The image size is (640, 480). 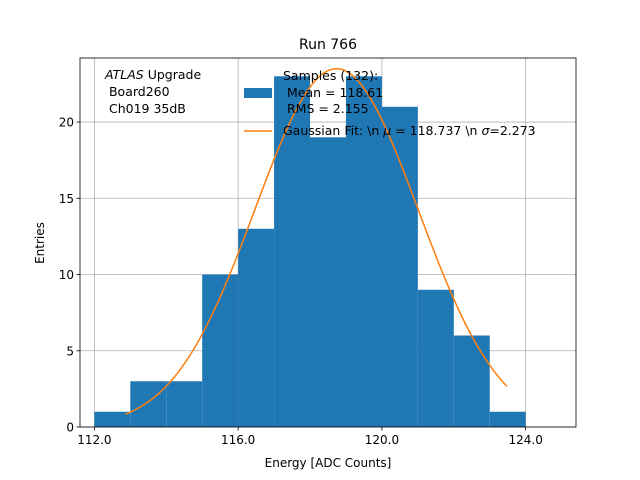 I want to click on legend-fit-sigma: σ, so click(x=485, y=130).